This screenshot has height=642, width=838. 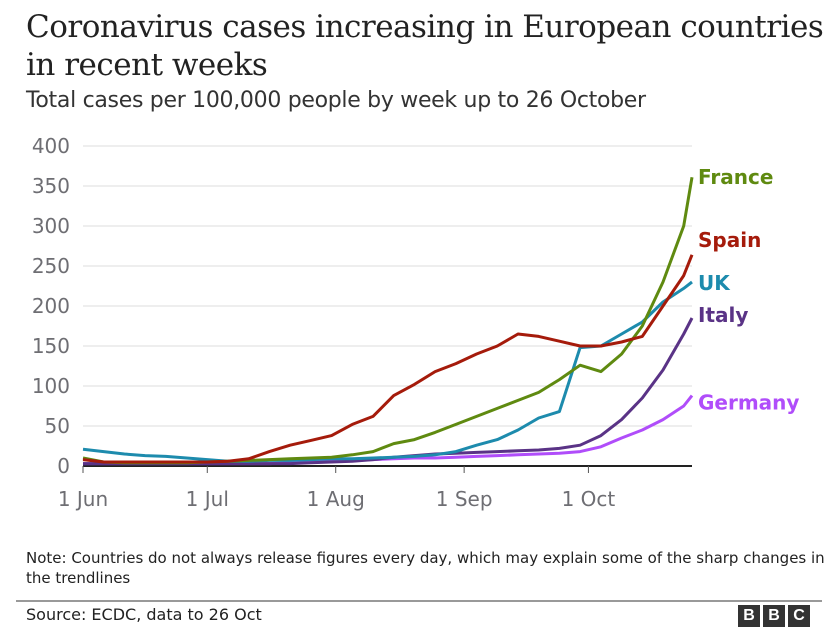 What do you see at coordinates (83, 499) in the screenshot?
I see `x-tick-label: 1 Jun` at bounding box center [83, 499].